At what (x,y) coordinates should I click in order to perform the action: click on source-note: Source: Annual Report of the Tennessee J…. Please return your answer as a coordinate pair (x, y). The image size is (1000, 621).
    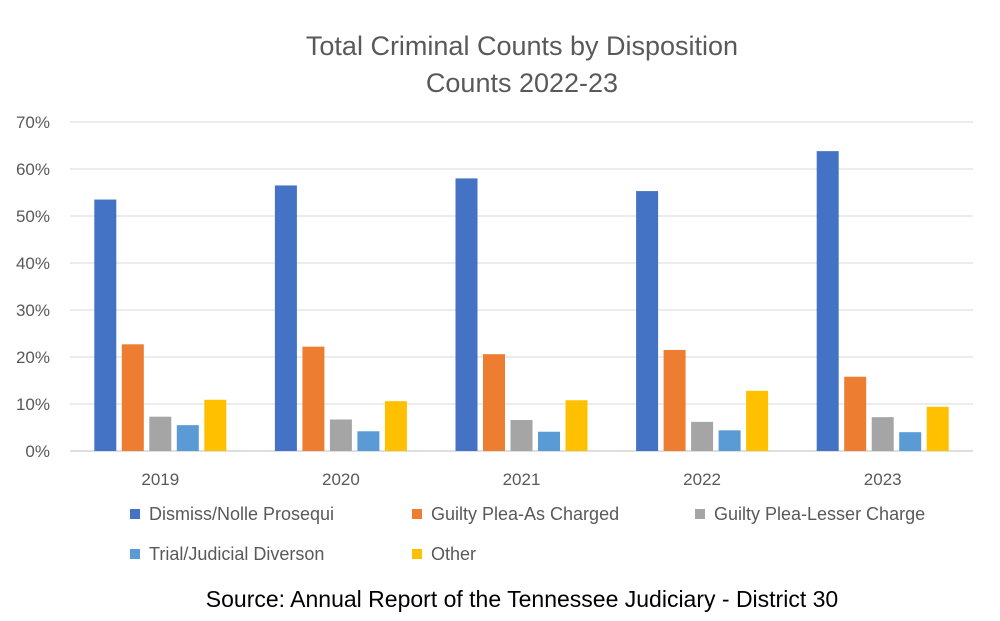
    Looking at the image, I should click on (522, 599).